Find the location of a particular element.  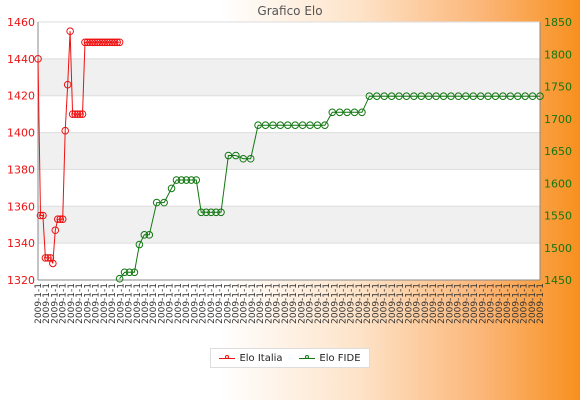

right-tick-label: 1750 is located at coordinates (558, 87).